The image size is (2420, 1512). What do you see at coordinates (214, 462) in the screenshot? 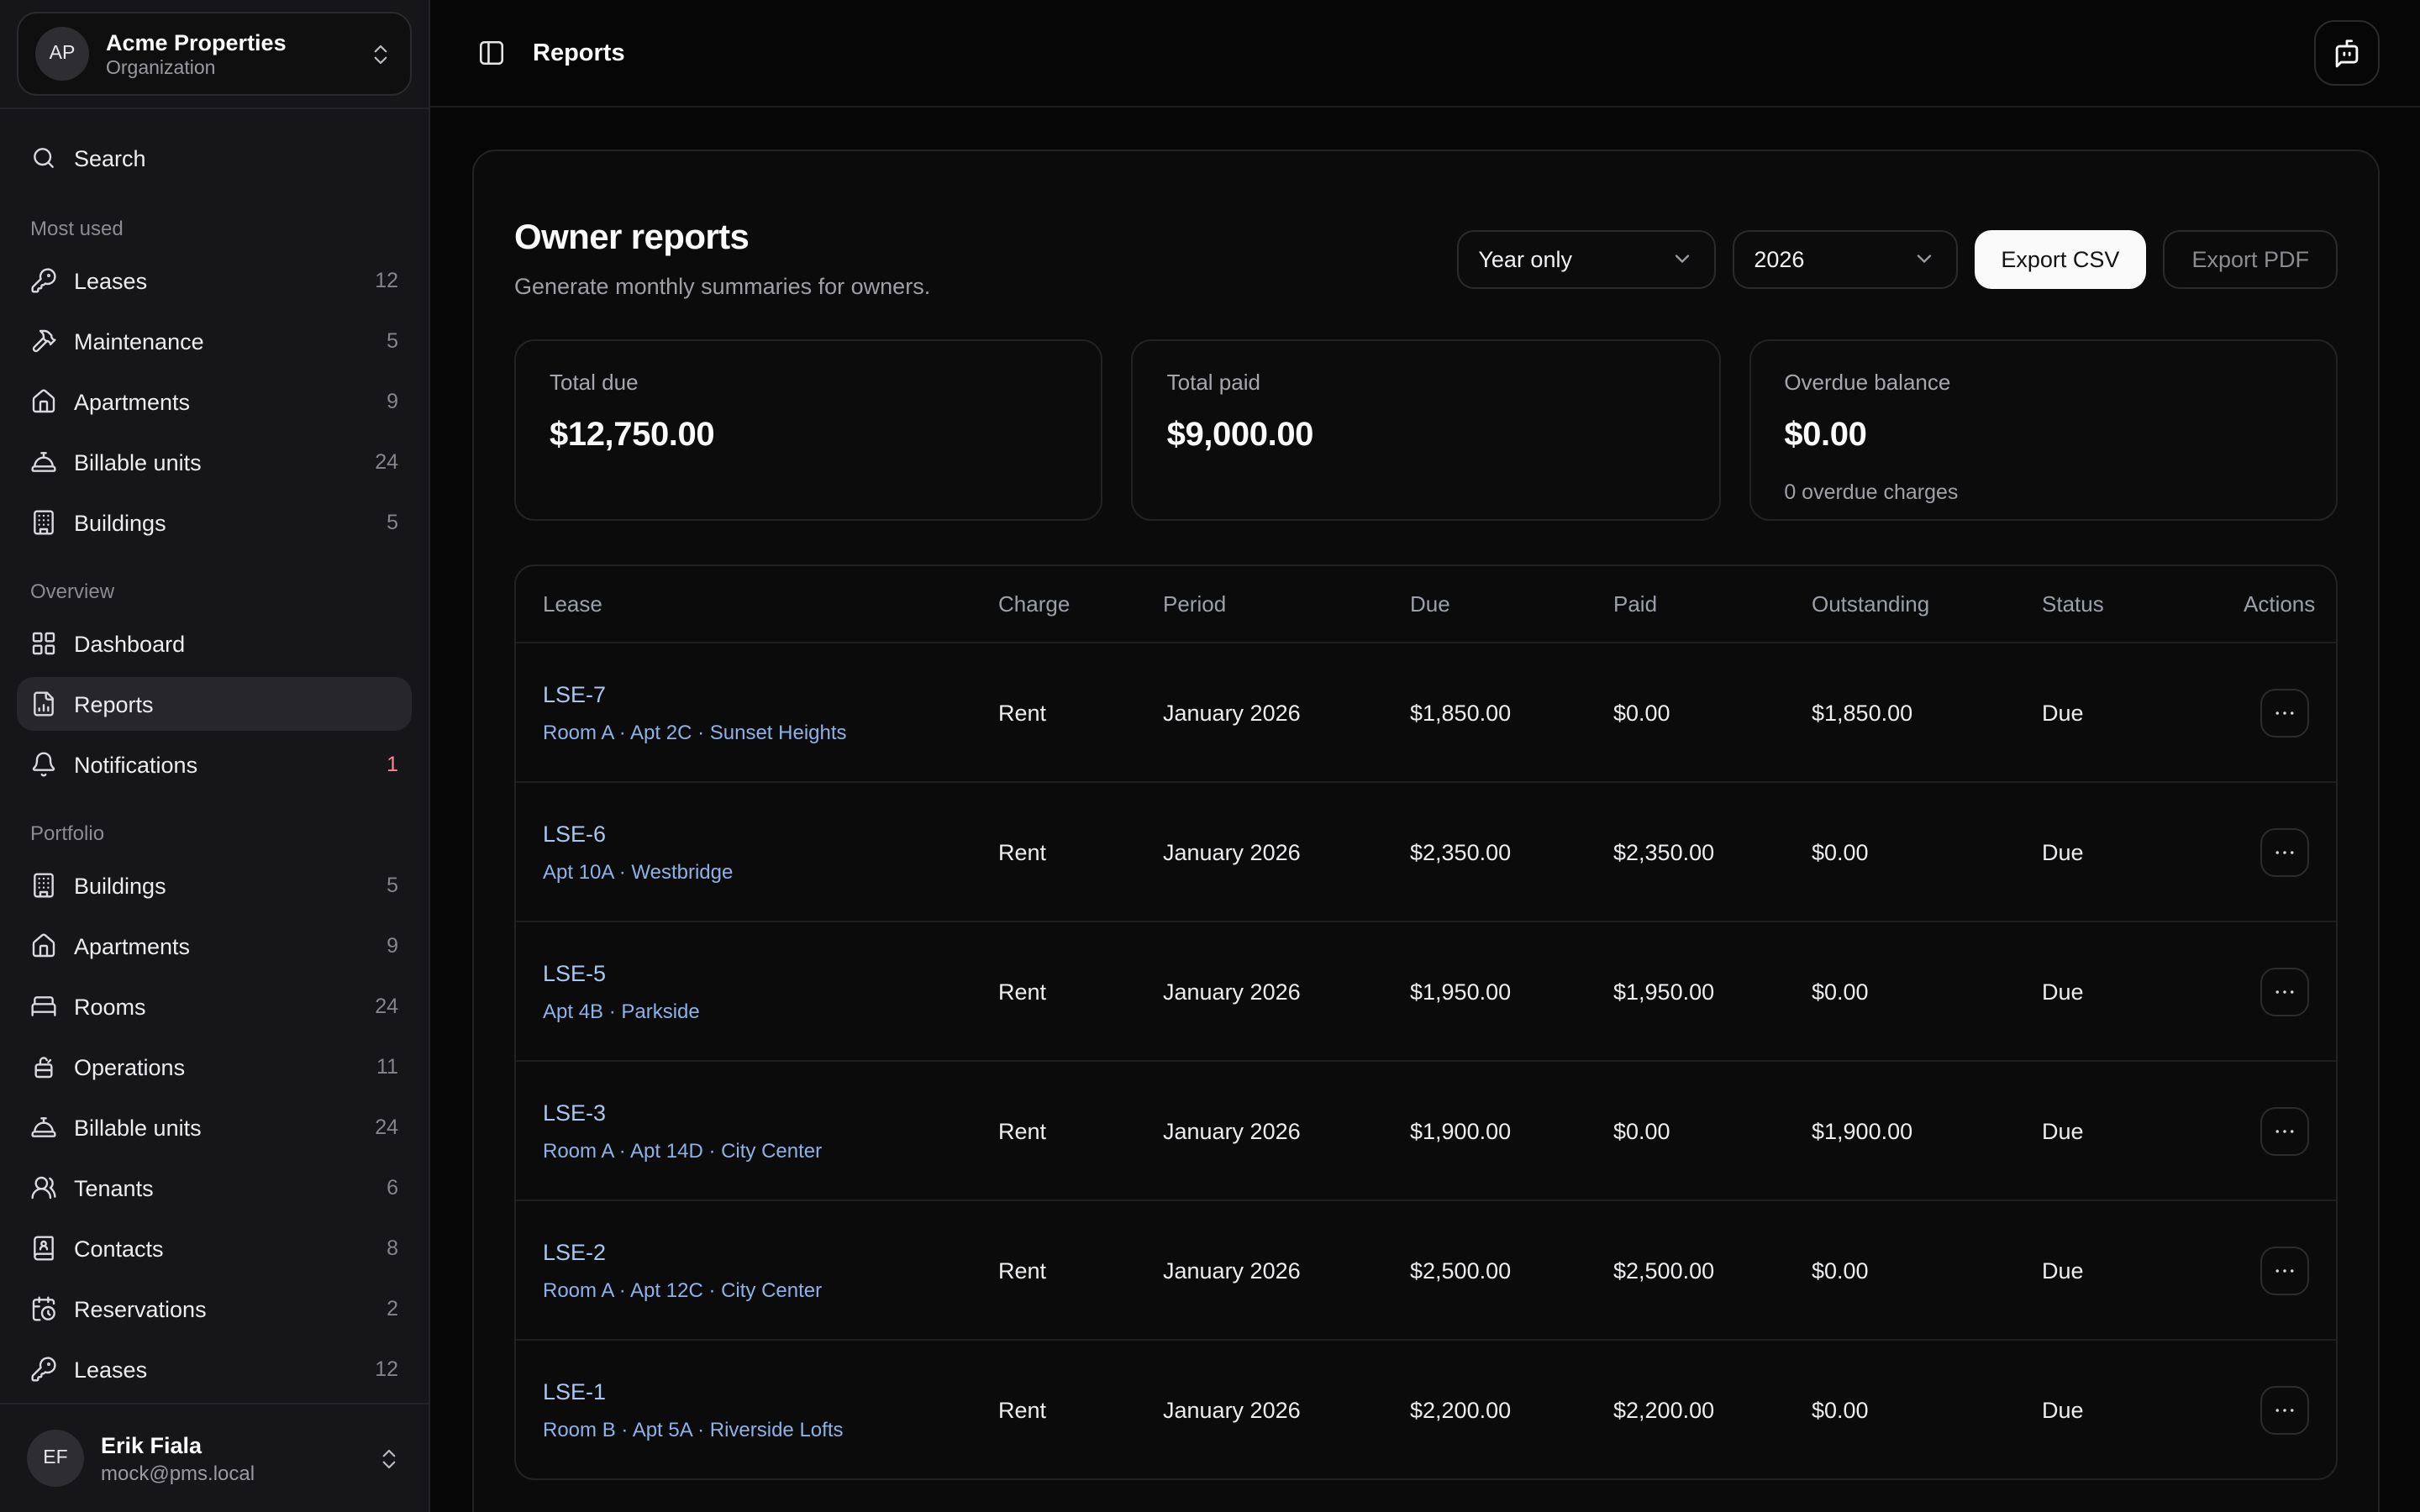
I see `sidebar-item-billable-units: Billable units 24` at bounding box center [214, 462].